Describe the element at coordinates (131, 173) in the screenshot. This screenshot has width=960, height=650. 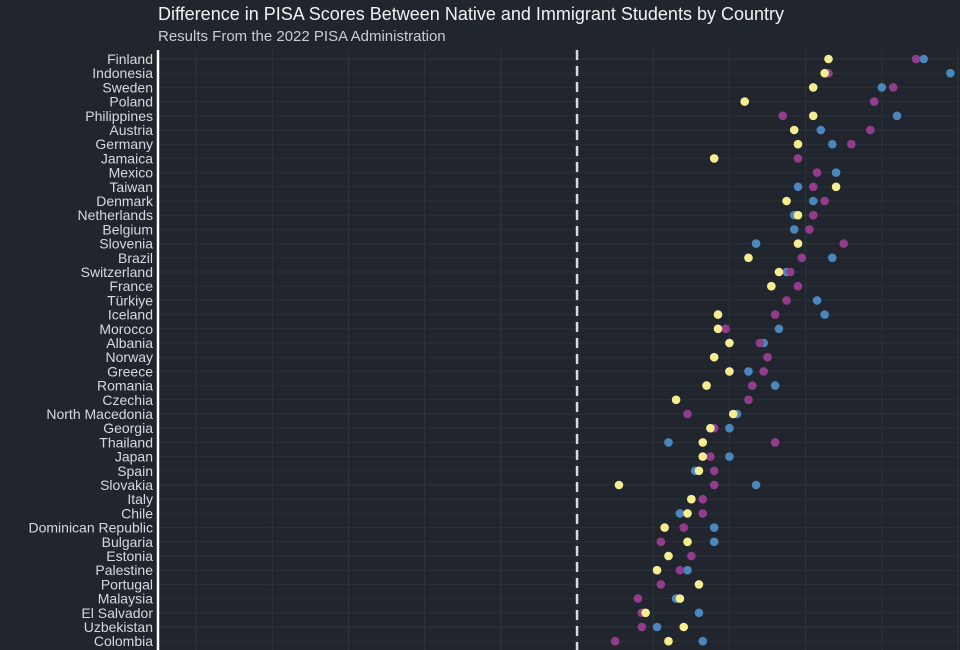
I see `country-label: Mexico` at that location.